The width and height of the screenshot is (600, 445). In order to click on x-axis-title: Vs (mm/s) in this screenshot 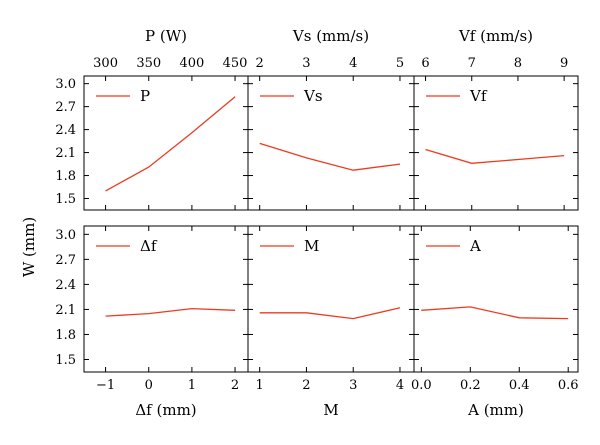, I will do `click(330, 36)`.